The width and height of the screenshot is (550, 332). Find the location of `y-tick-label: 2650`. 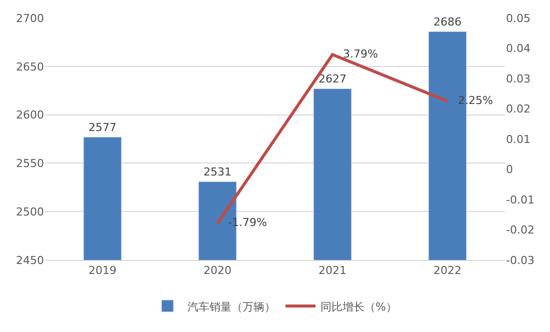

y-tick-label: 2650 is located at coordinates (30, 67).